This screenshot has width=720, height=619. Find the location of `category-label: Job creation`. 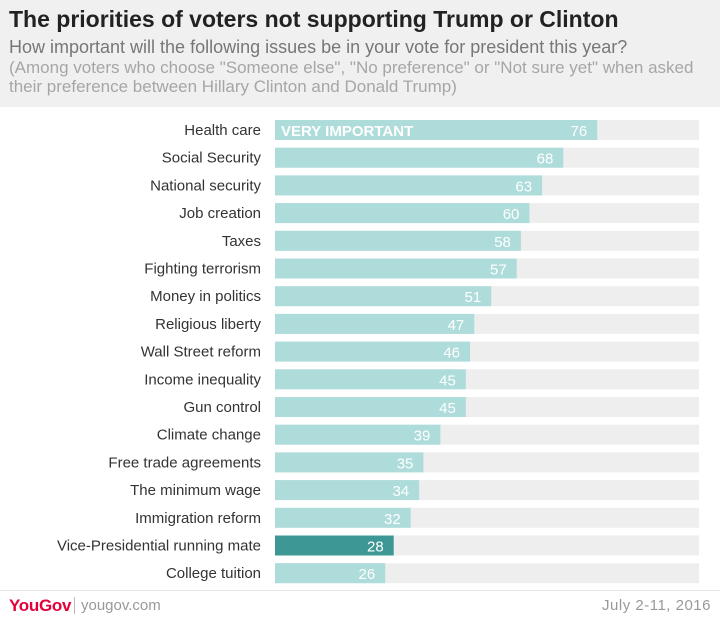

category-label: Job creation is located at coordinates (220, 213).